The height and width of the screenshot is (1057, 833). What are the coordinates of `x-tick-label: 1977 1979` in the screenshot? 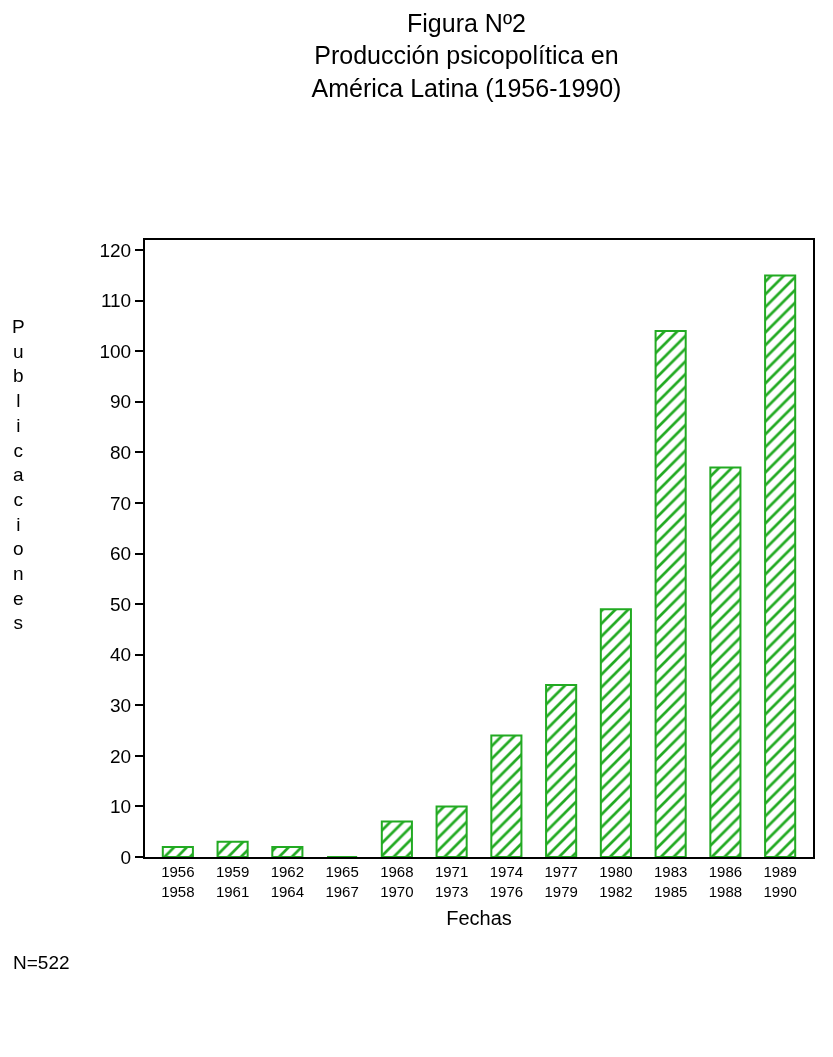 It's located at (561, 881).